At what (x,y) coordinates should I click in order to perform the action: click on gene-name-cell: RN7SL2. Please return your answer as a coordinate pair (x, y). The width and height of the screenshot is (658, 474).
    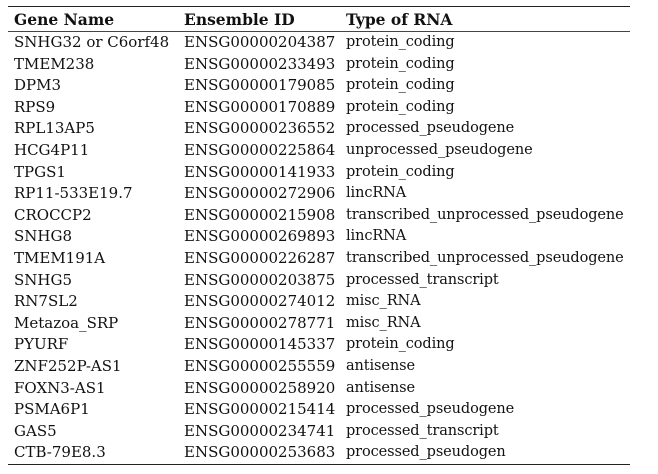
    Looking at the image, I should click on (46, 301).